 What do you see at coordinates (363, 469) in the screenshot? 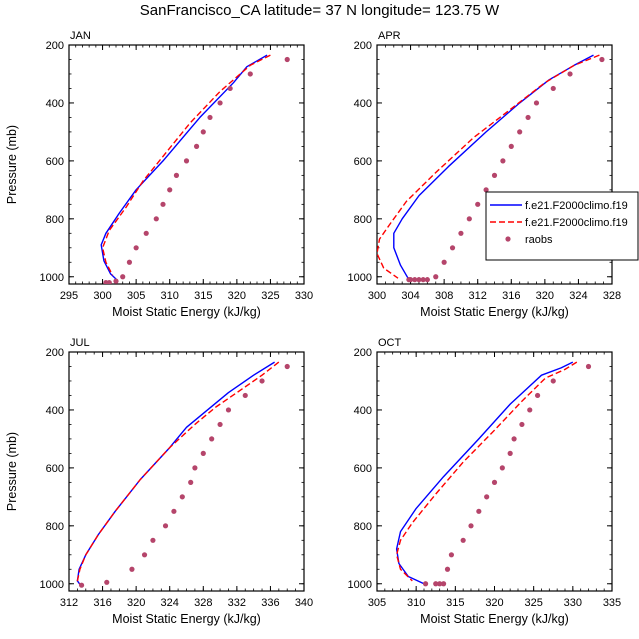
I see `y-tick-label: 600` at bounding box center [363, 469].